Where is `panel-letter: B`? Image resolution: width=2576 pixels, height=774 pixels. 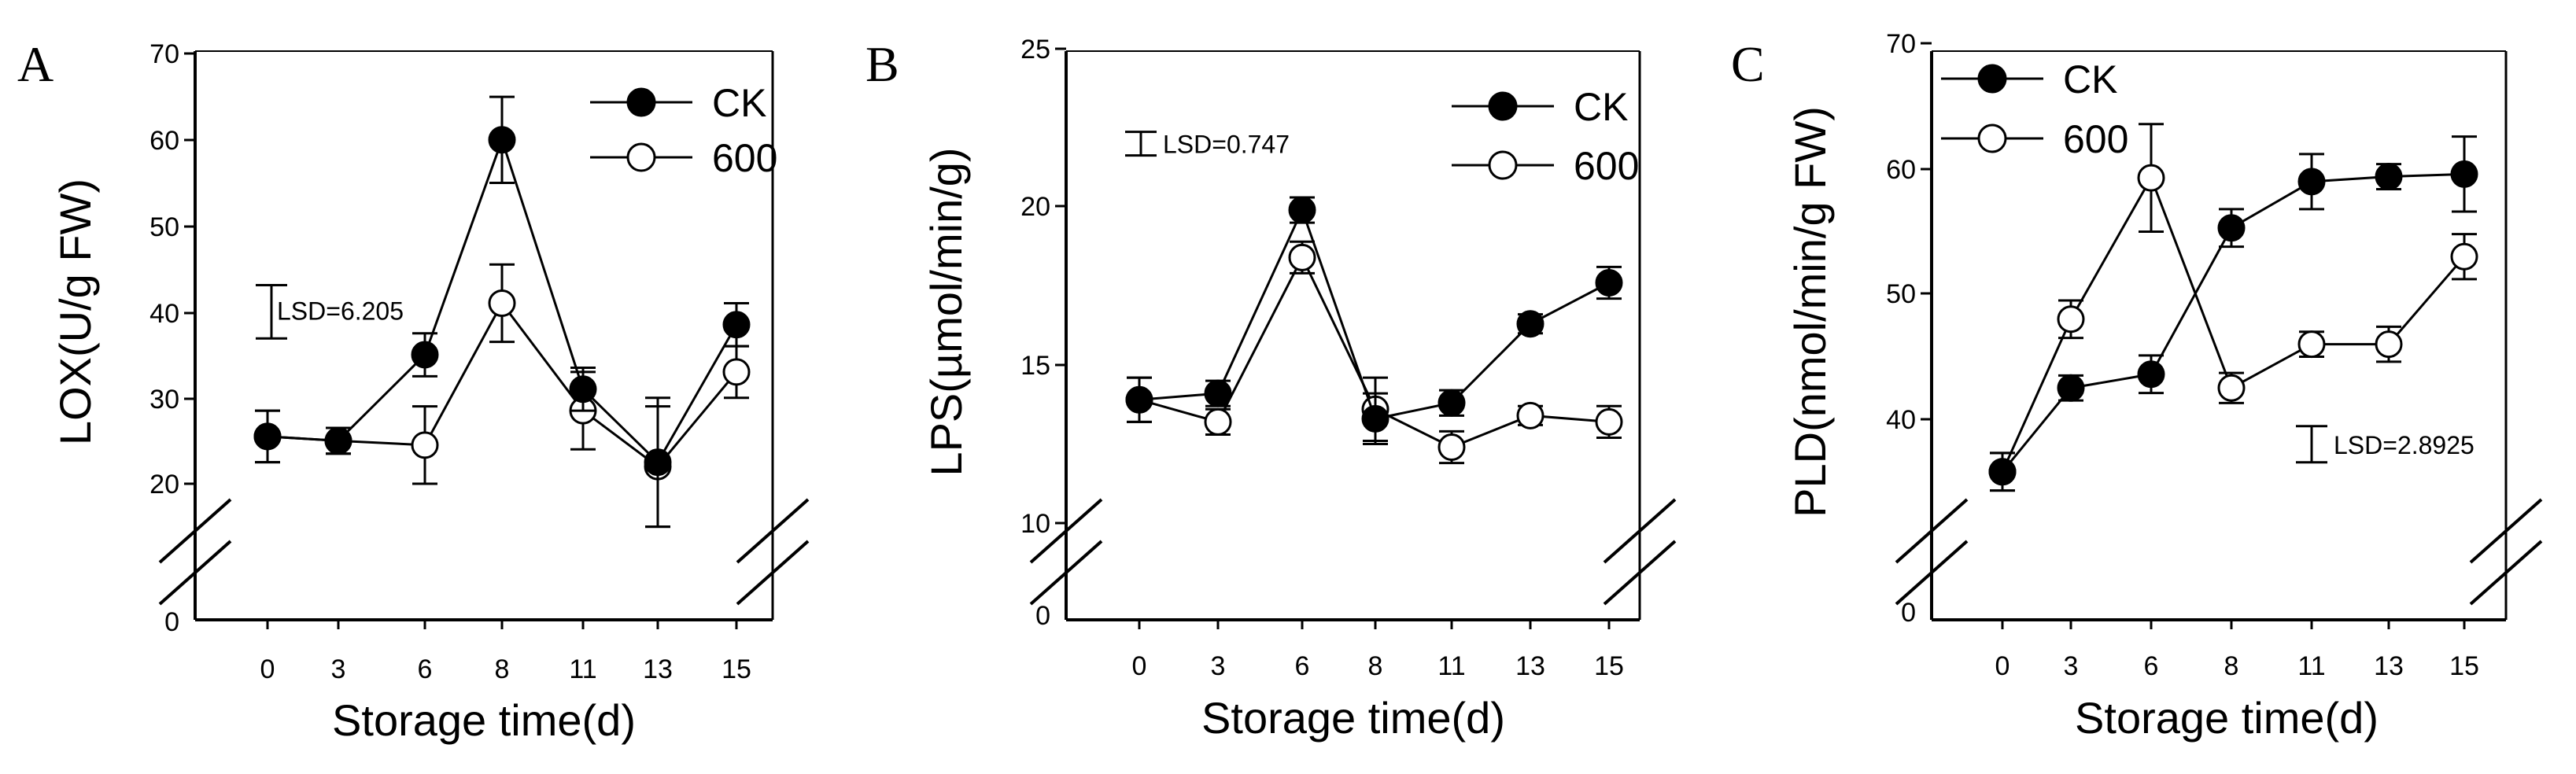
panel-letter: B is located at coordinates (882, 64).